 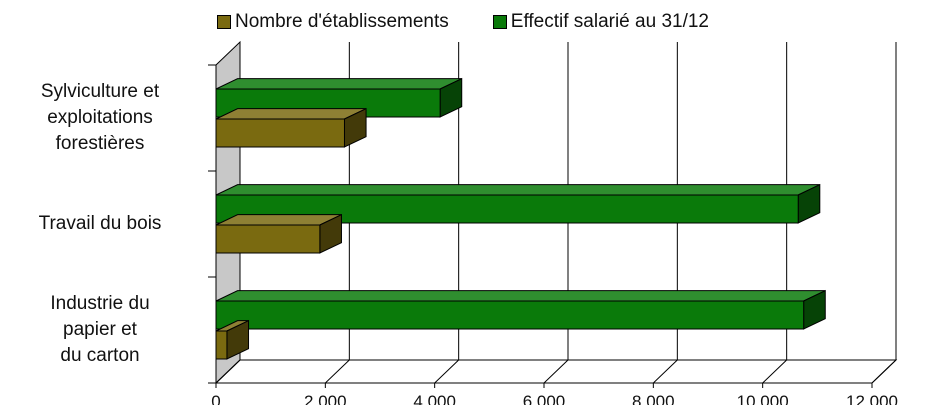 I want to click on x-tick-label: 0, so click(x=215, y=398).